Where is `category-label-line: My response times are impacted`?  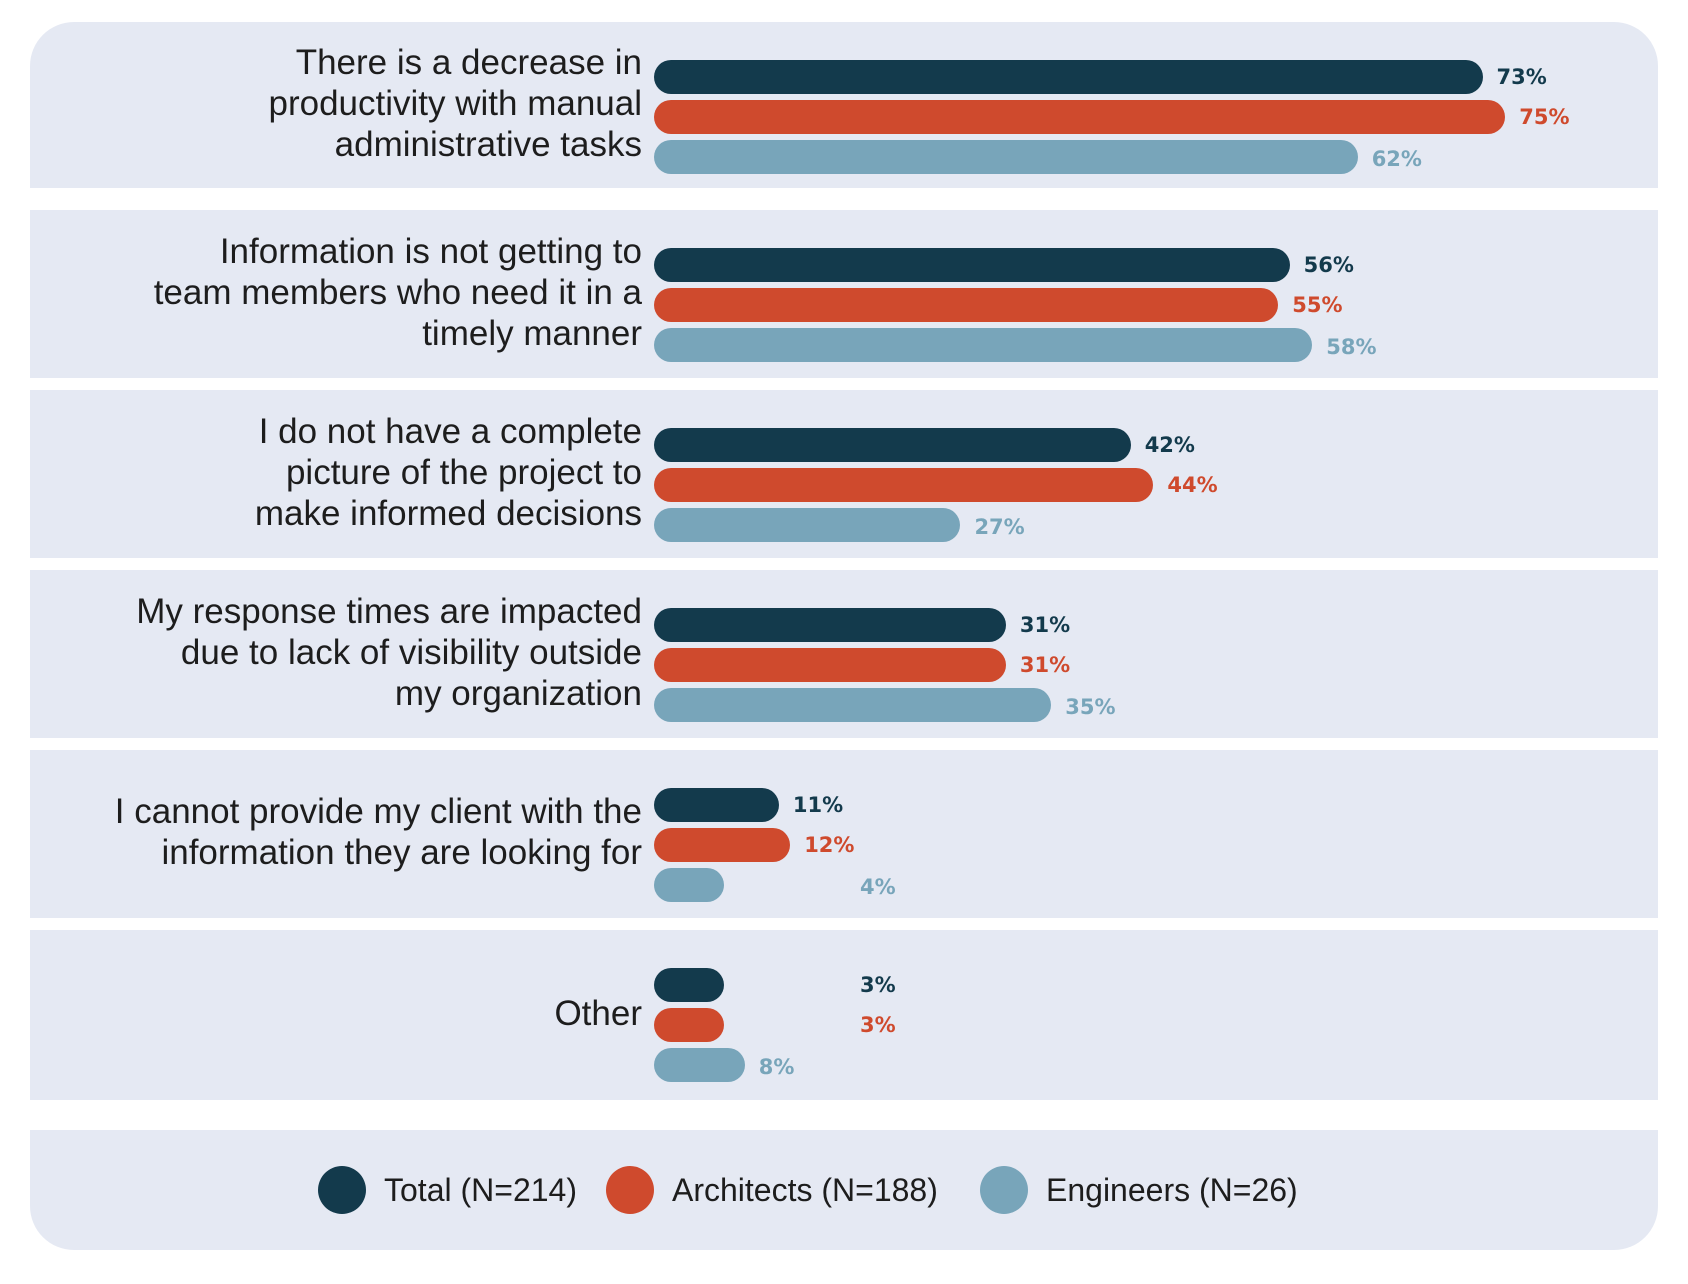 category-label-line: My response times are impacted is located at coordinates (389, 611).